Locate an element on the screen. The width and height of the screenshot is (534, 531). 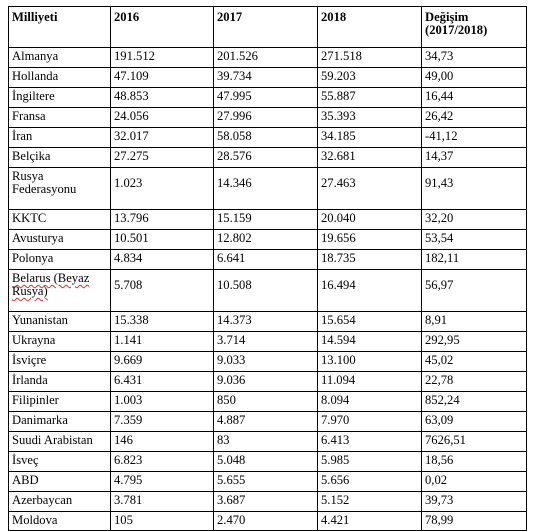
value-2017-cell: 6.641 is located at coordinates (265, 259).